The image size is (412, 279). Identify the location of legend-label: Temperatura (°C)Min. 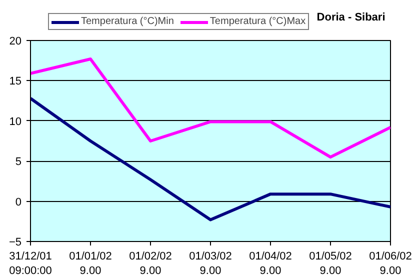
(127, 21).